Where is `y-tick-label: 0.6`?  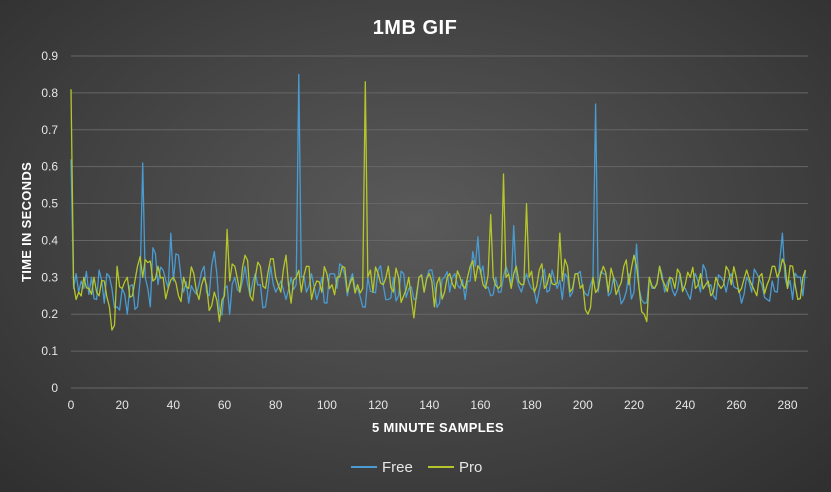 y-tick-label: 0.6 is located at coordinates (49, 167).